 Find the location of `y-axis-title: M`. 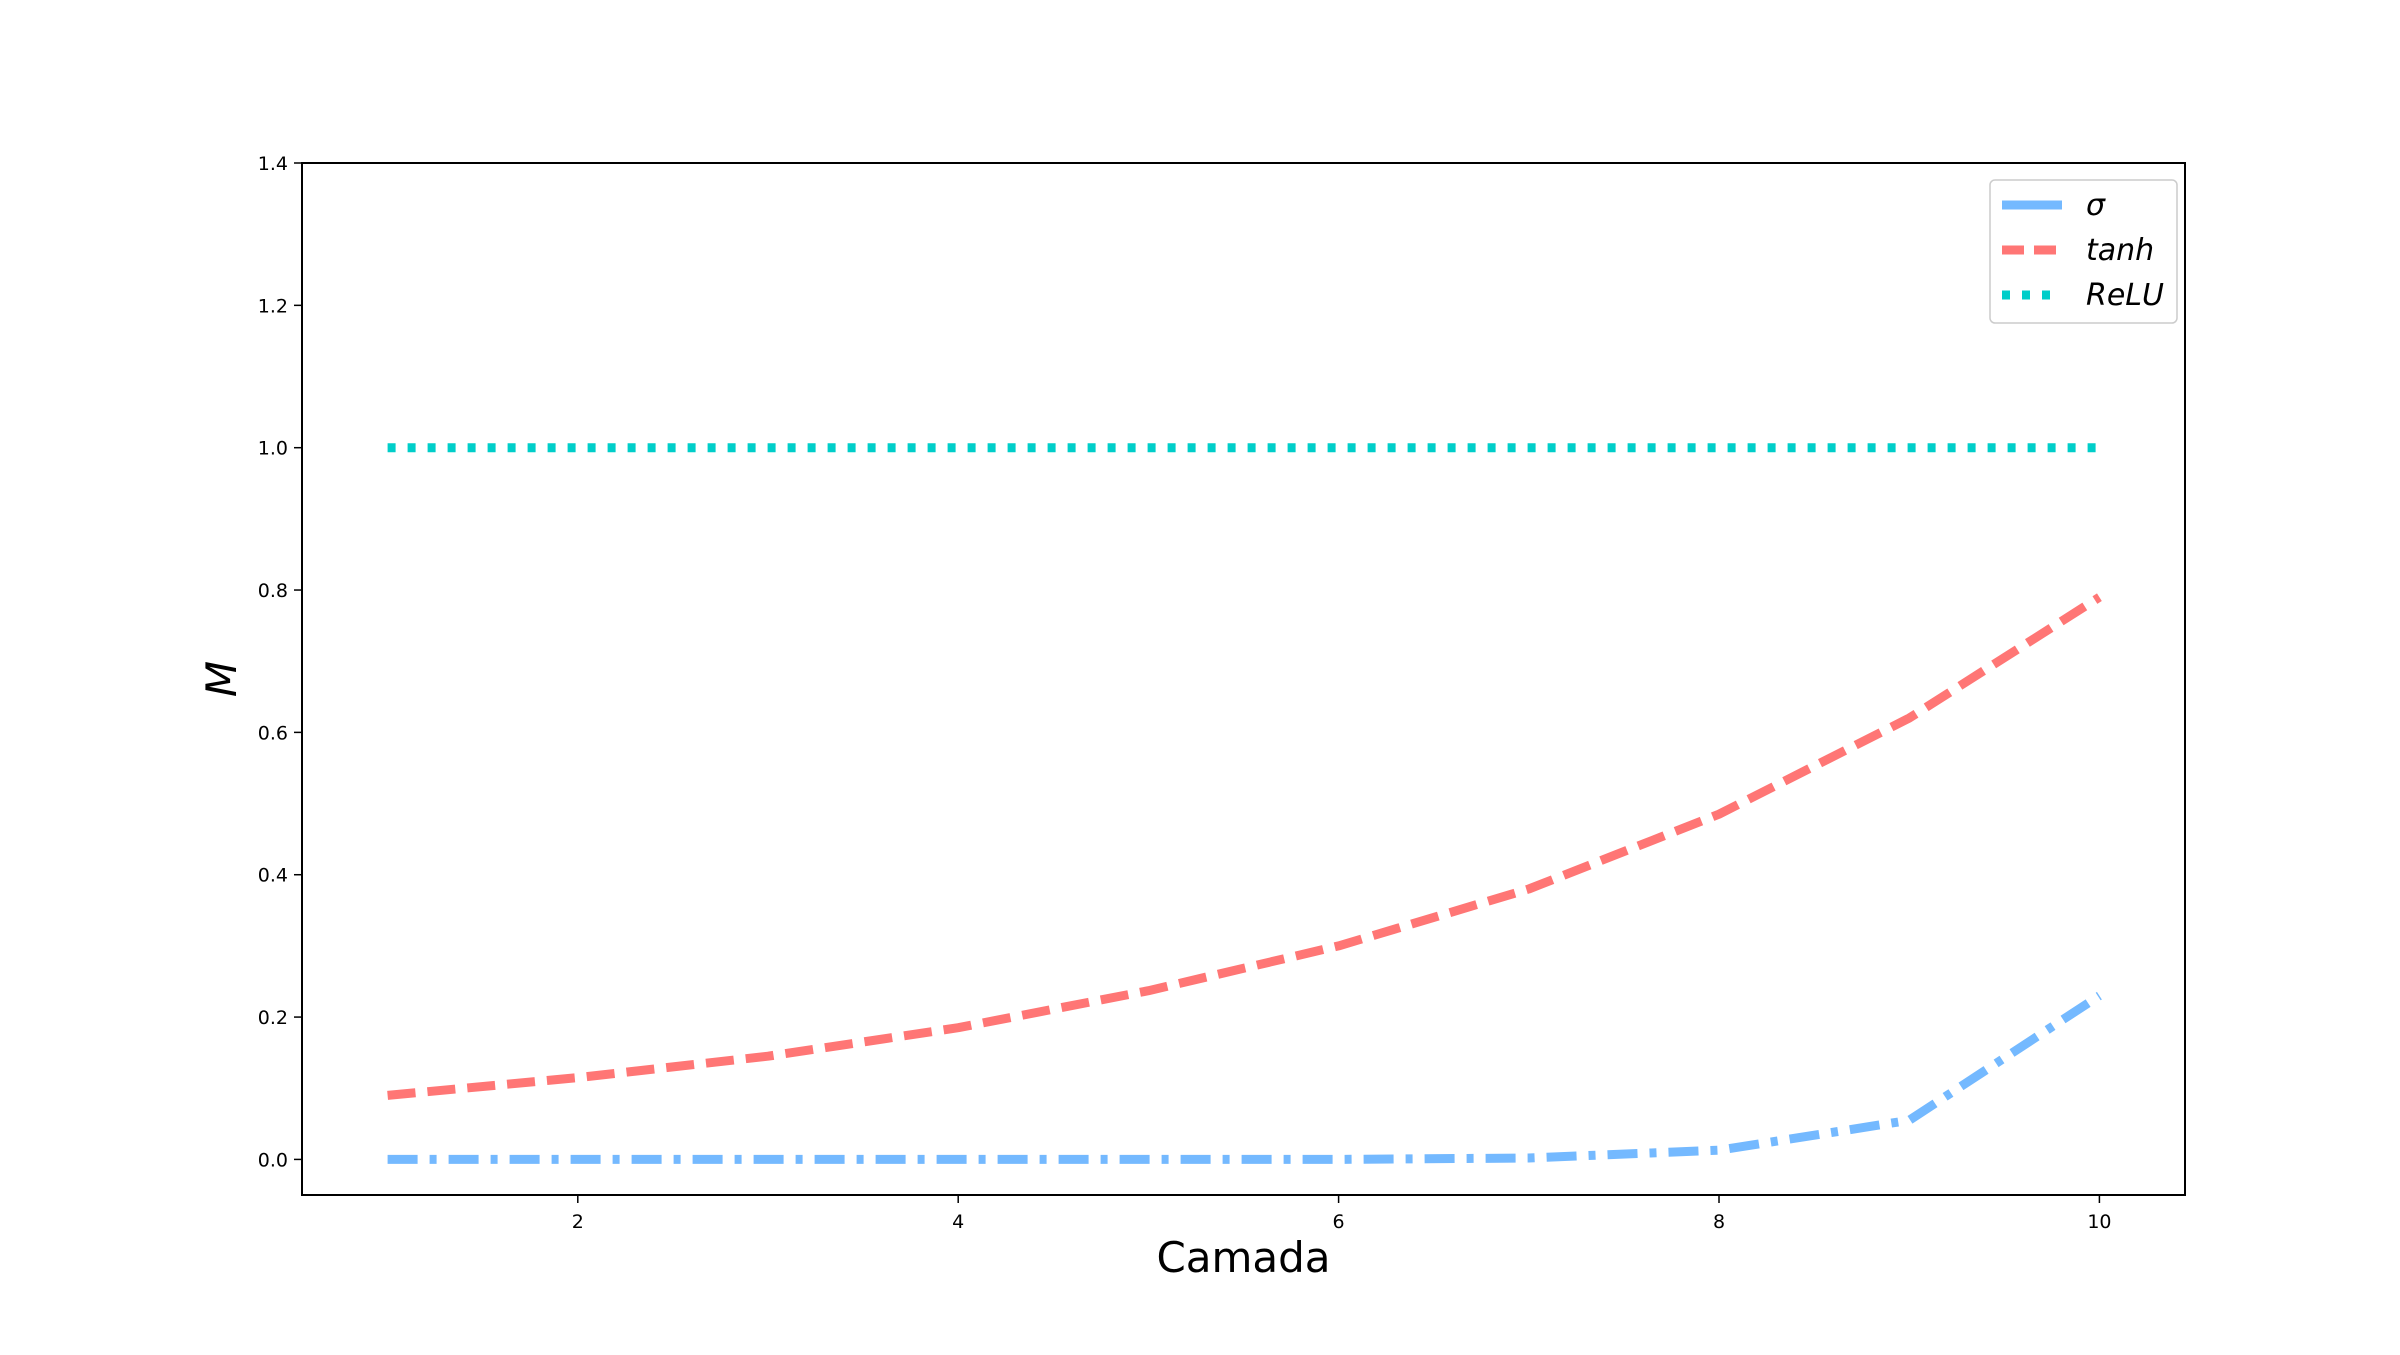

y-axis-title: M is located at coordinates (221, 679).